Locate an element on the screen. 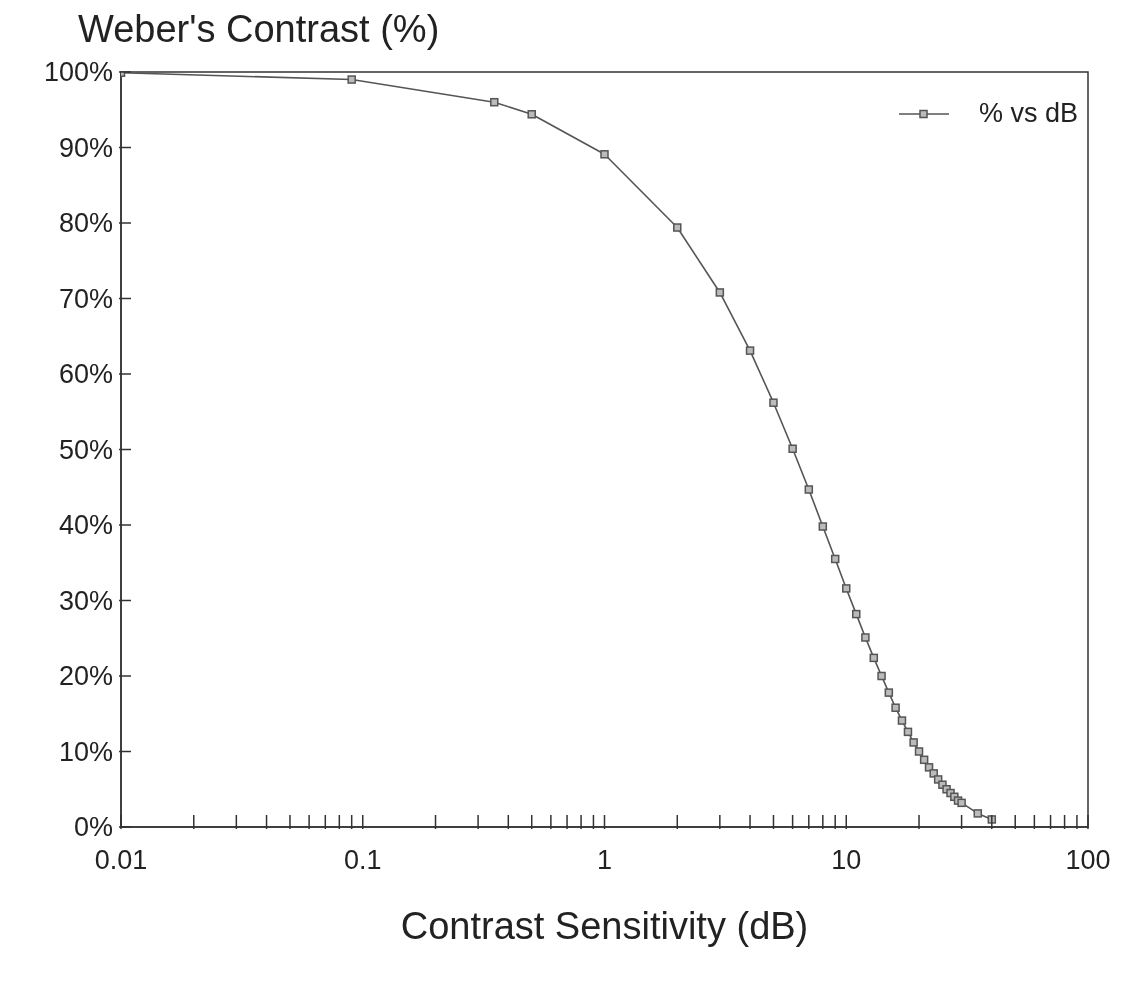  legend-label: % vs dB is located at coordinates (1028, 113).